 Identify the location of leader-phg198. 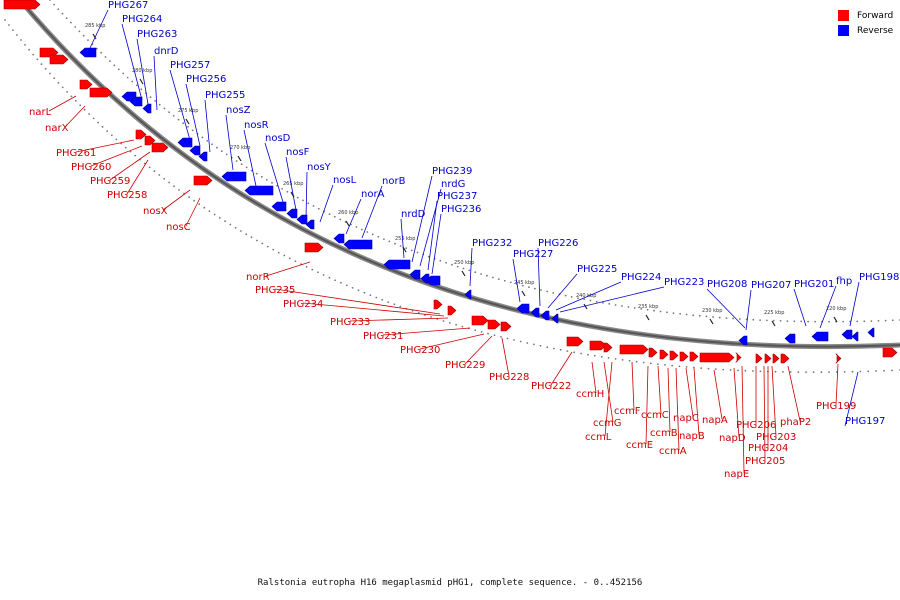
(854, 304).